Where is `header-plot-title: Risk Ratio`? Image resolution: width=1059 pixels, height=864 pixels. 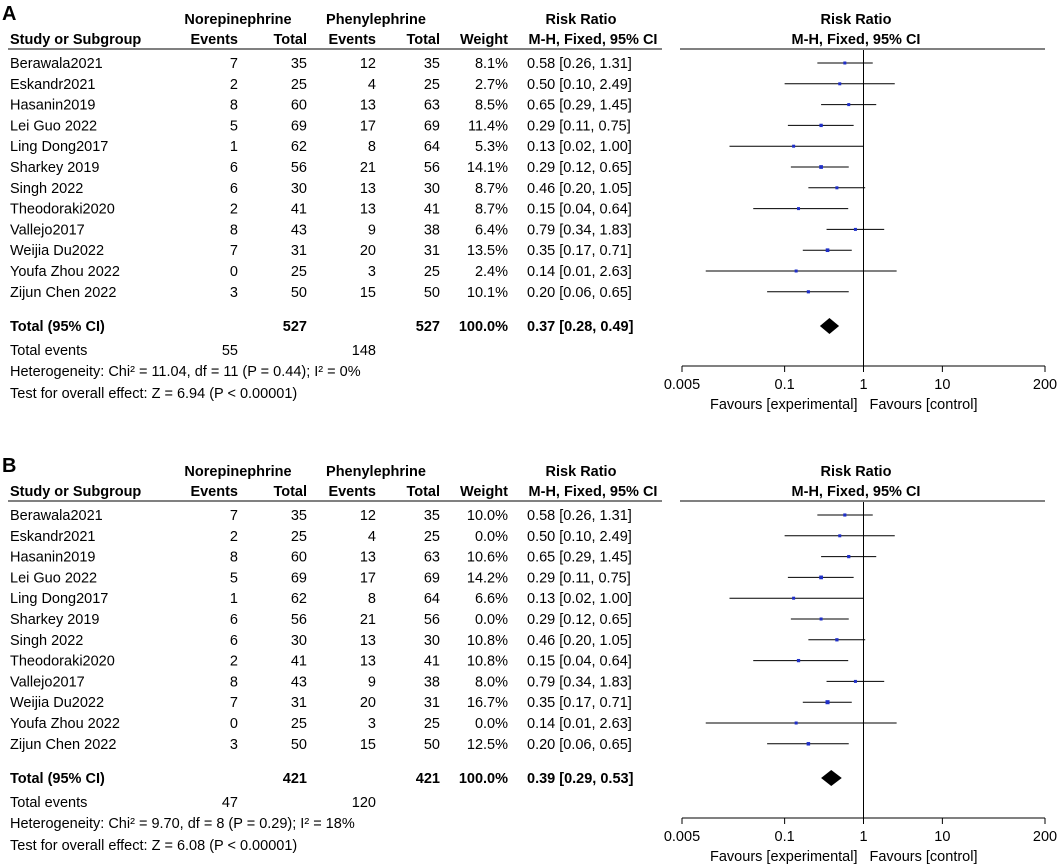 header-plot-title: Risk Ratio is located at coordinates (856, 20).